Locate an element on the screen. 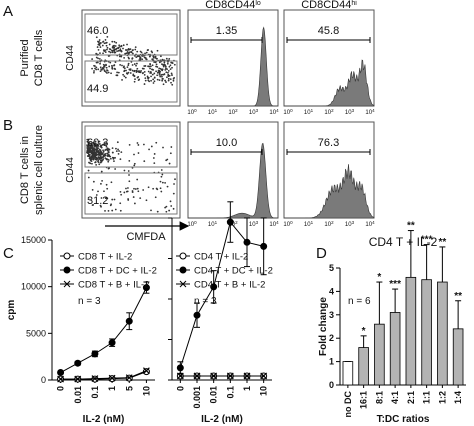 This screenshot has height=426, width=474. x-tick-label: 2:1 is located at coordinates (411, 397).